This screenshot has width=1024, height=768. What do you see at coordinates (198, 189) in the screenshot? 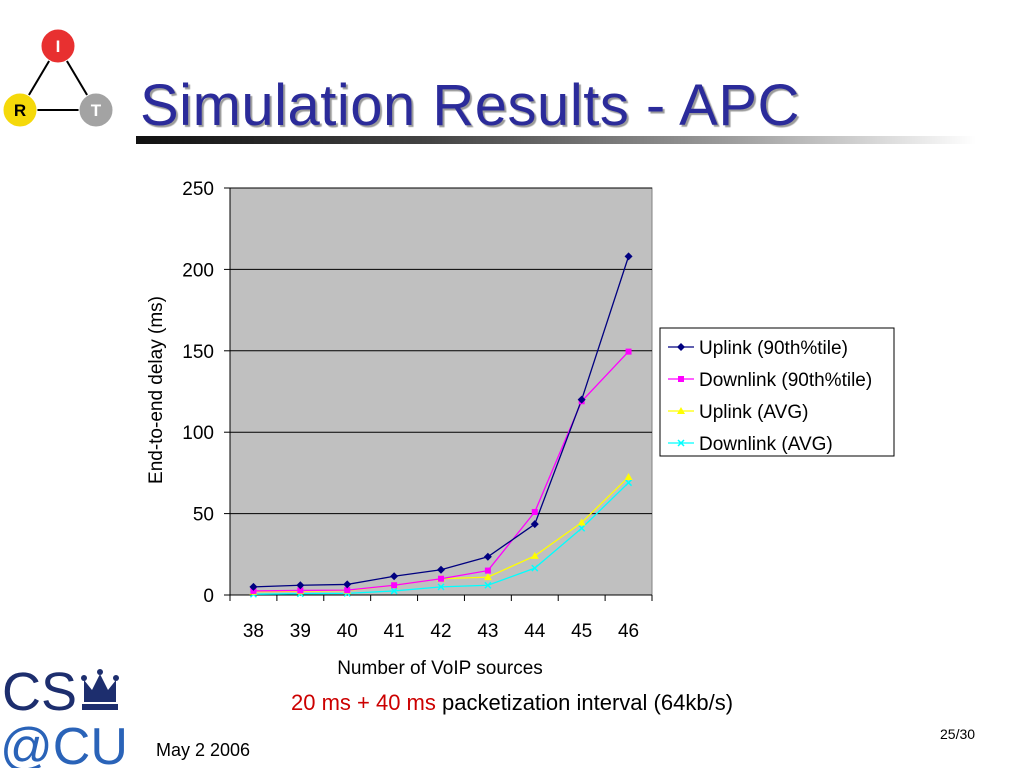
I see `y-tick-label: 250` at bounding box center [198, 189].